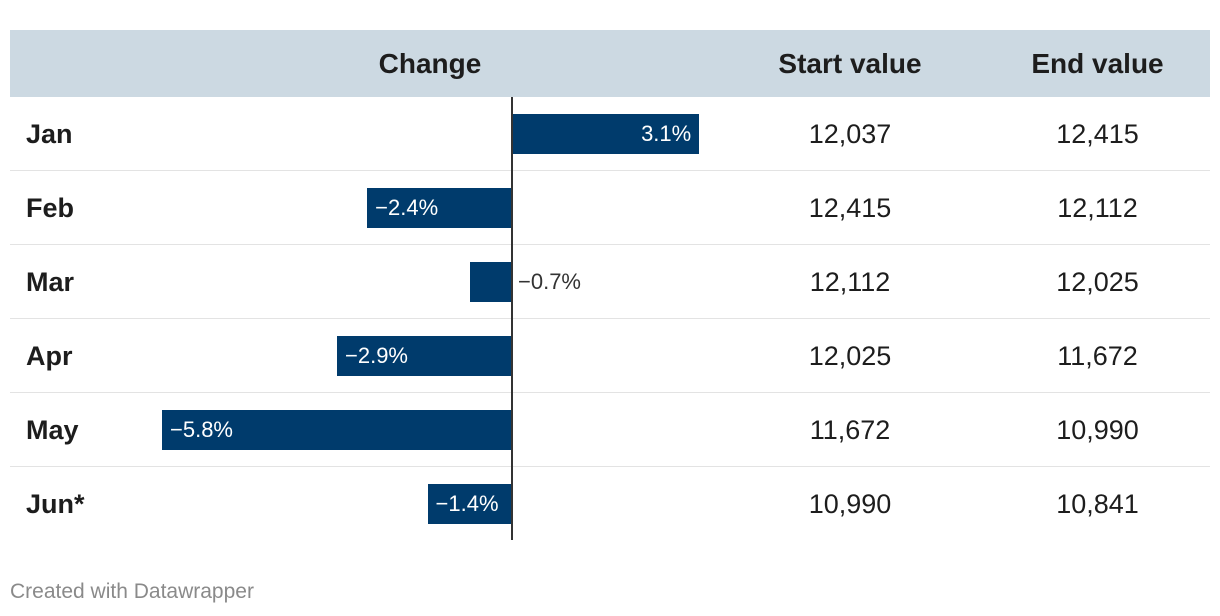 Image resolution: width=1220 pixels, height=616 pixels. What do you see at coordinates (132, 591) in the screenshot?
I see `credit-footer: Created with Datawrapper` at bounding box center [132, 591].